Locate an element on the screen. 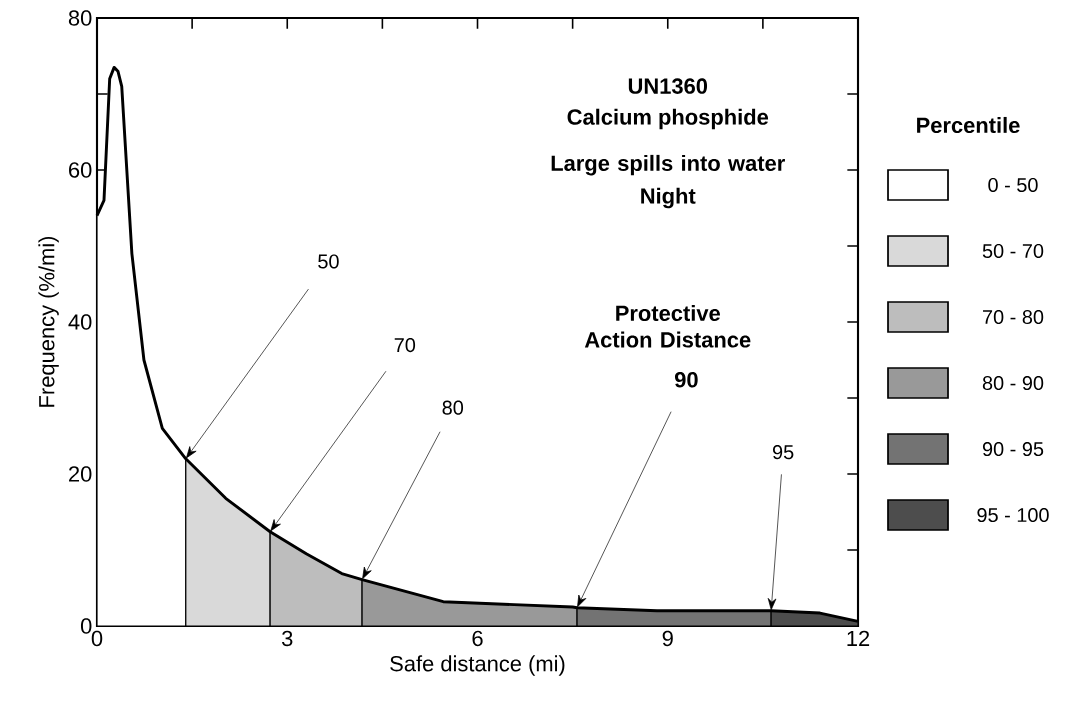 The image size is (1066, 712). y-tick-label: 20 is located at coordinates (80, 474).